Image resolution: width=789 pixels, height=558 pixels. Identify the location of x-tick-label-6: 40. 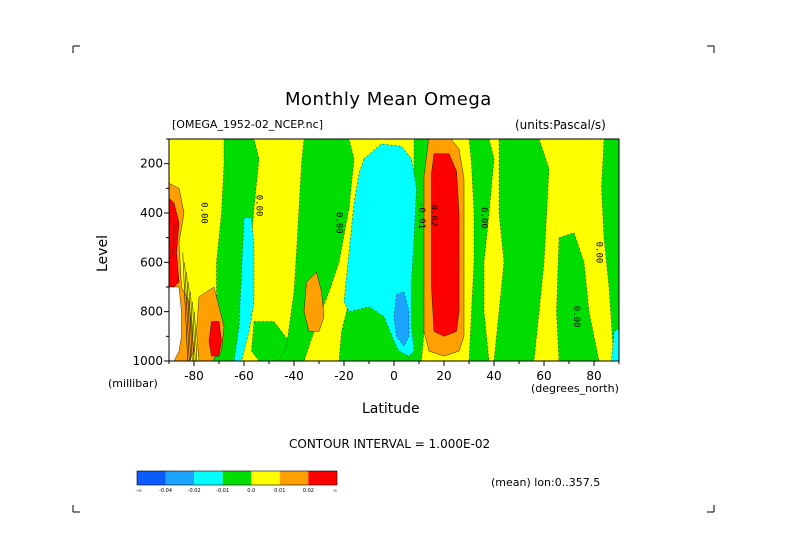
(493, 376).